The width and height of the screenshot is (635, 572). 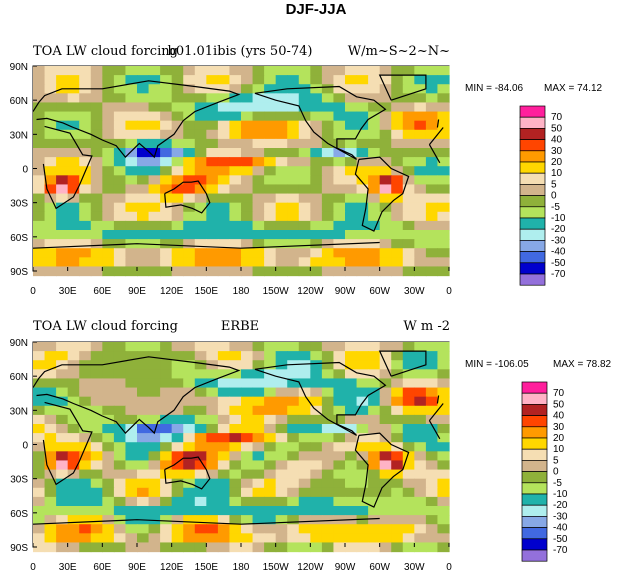 What do you see at coordinates (137, 522) in the screenshot?
I see `coastline` at bounding box center [137, 522].